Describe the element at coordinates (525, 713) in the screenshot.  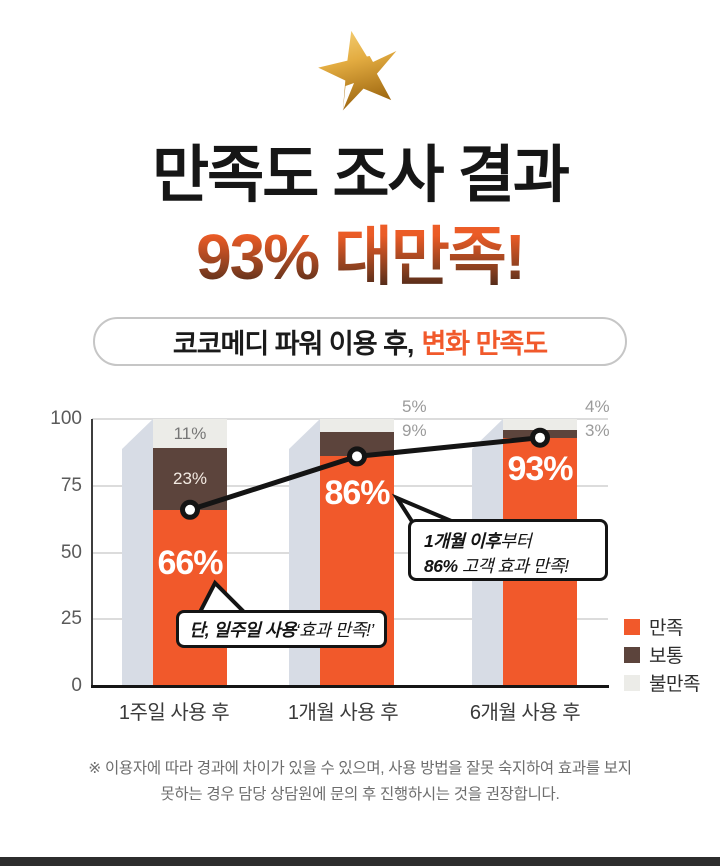
I see `x-axis-category-label: 6개월 사용 후` at that location.